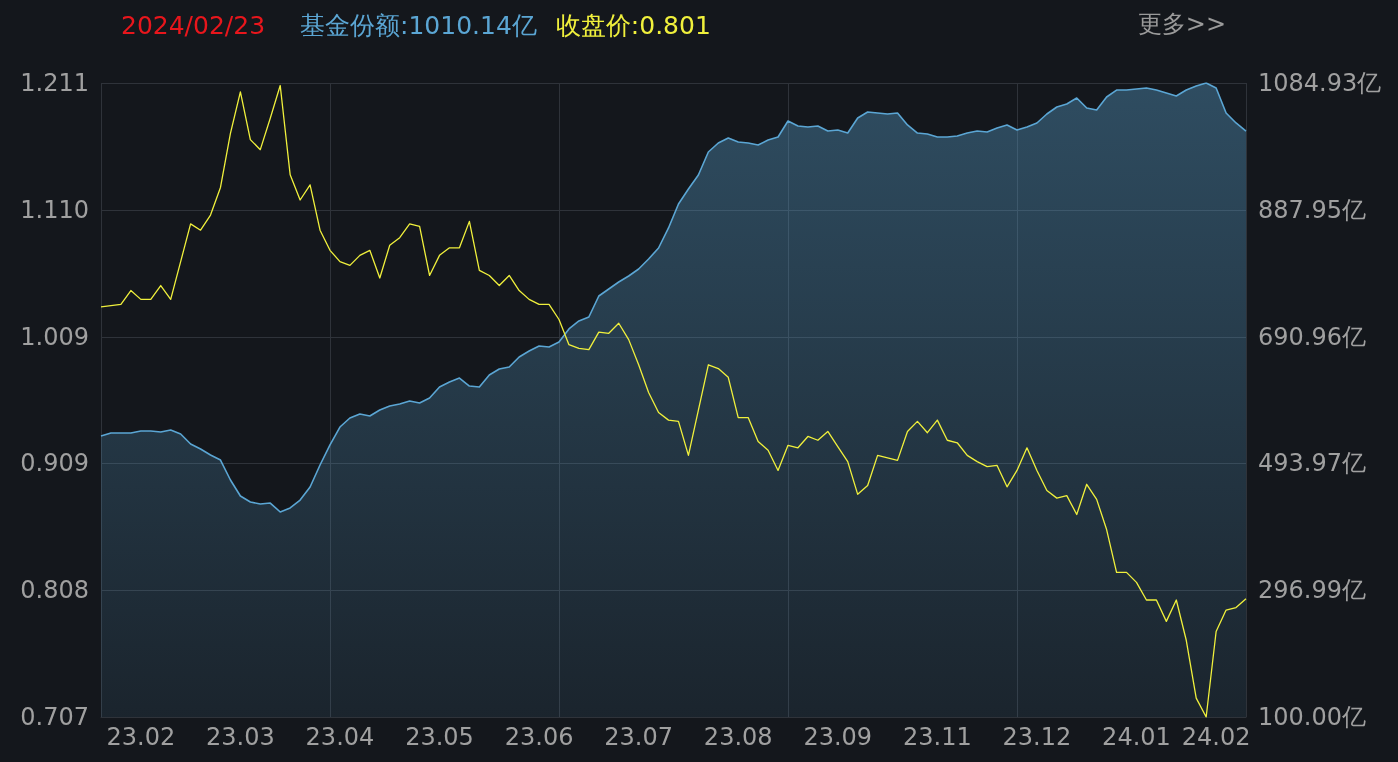 The image size is (1398, 762). I want to click on x-tick-label: 23.12, so click(1037, 737).